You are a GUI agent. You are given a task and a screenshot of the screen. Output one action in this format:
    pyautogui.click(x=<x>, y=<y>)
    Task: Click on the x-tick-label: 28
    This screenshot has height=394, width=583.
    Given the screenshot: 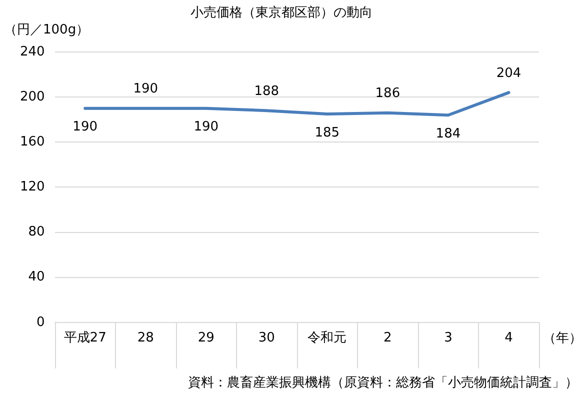 What is the action you would take?
    pyautogui.click(x=145, y=338)
    